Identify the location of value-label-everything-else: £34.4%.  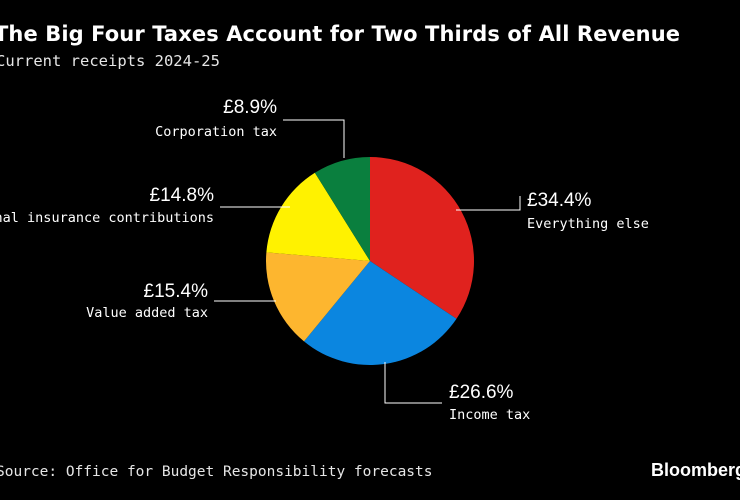
(559, 200).